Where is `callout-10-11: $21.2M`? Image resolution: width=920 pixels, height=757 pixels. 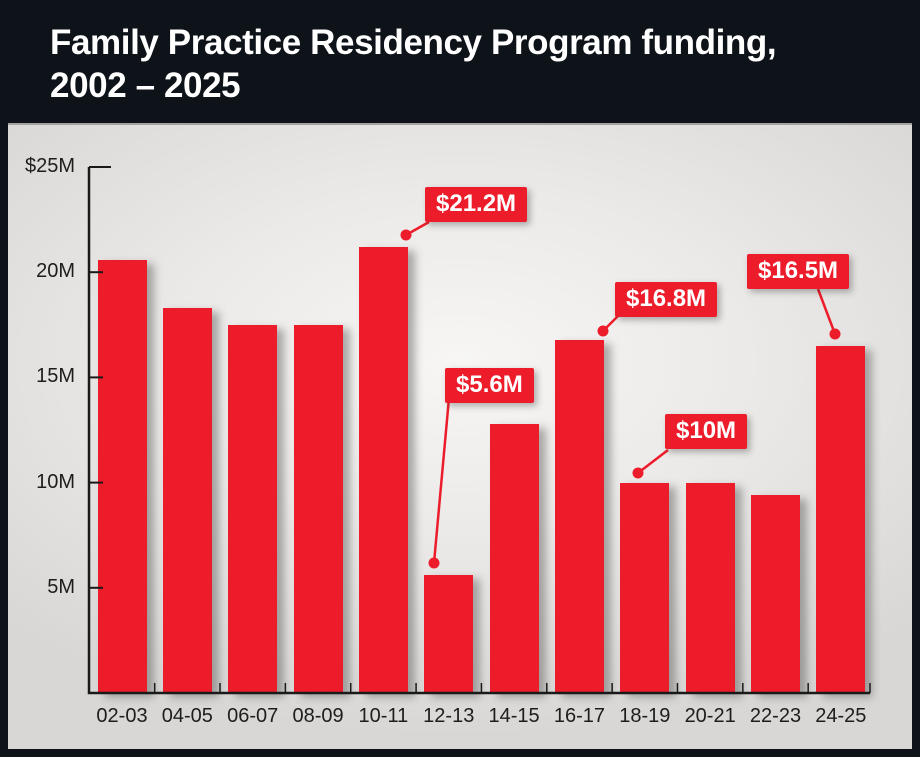
callout-10-11: $21.2M is located at coordinates (476, 204).